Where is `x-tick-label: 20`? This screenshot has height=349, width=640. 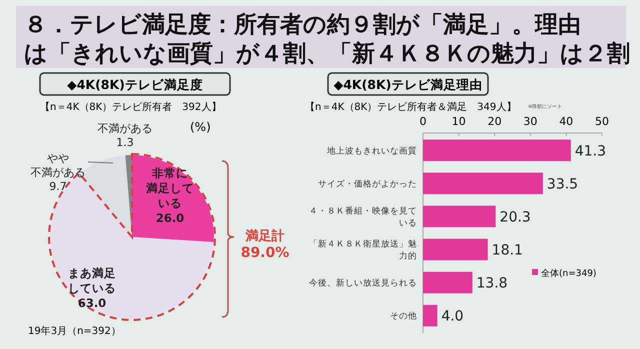 x-tick-label: 20 is located at coordinates (495, 121).